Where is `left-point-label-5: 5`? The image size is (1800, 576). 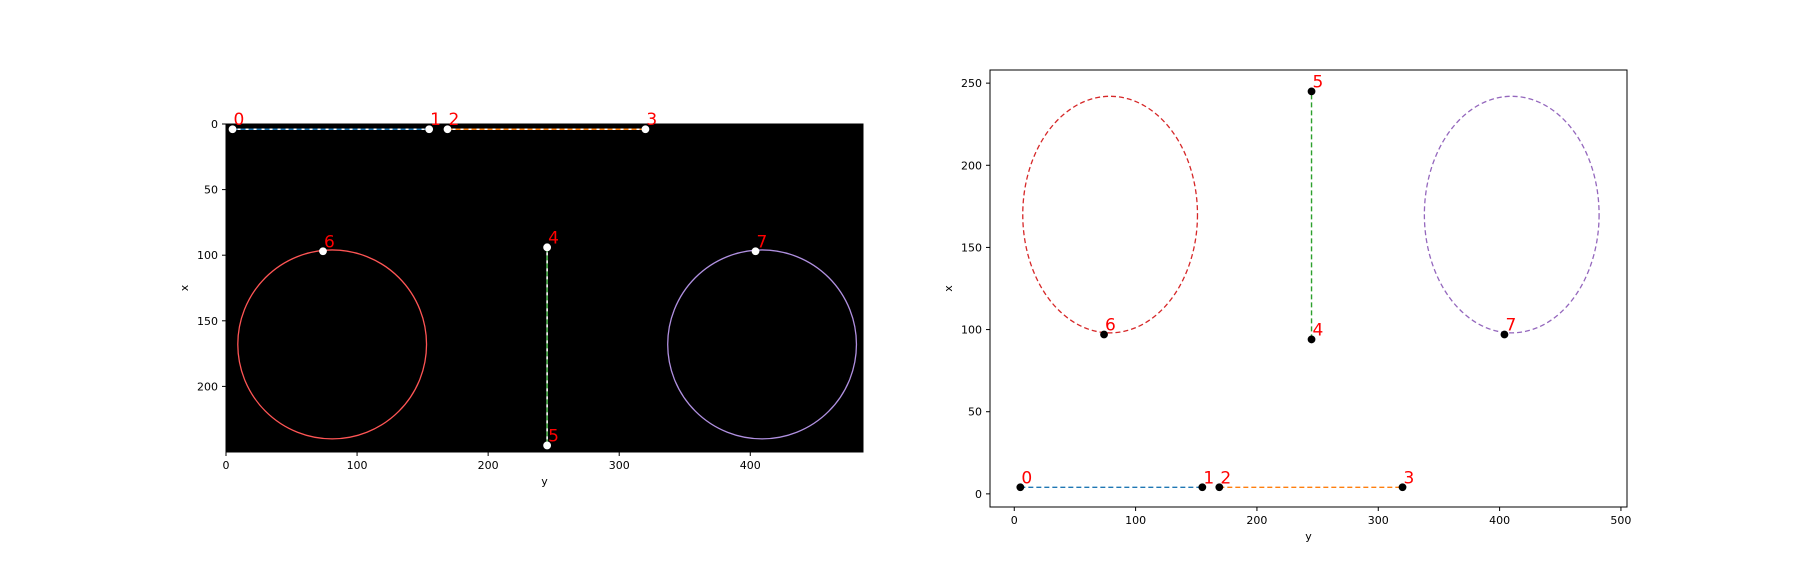 left-point-label-5: 5 is located at coordinates (553, 436).